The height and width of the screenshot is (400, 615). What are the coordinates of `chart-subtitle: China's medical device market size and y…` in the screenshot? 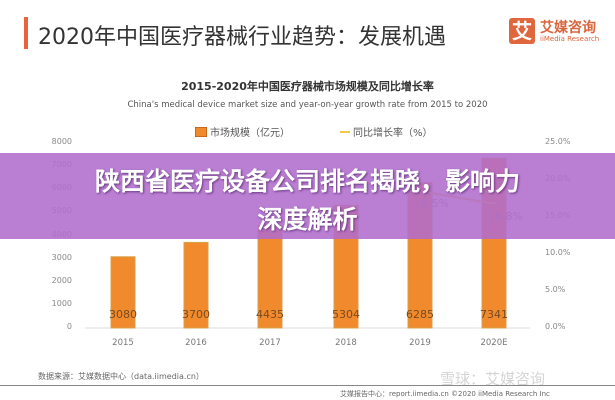 It's located at (307, 105).